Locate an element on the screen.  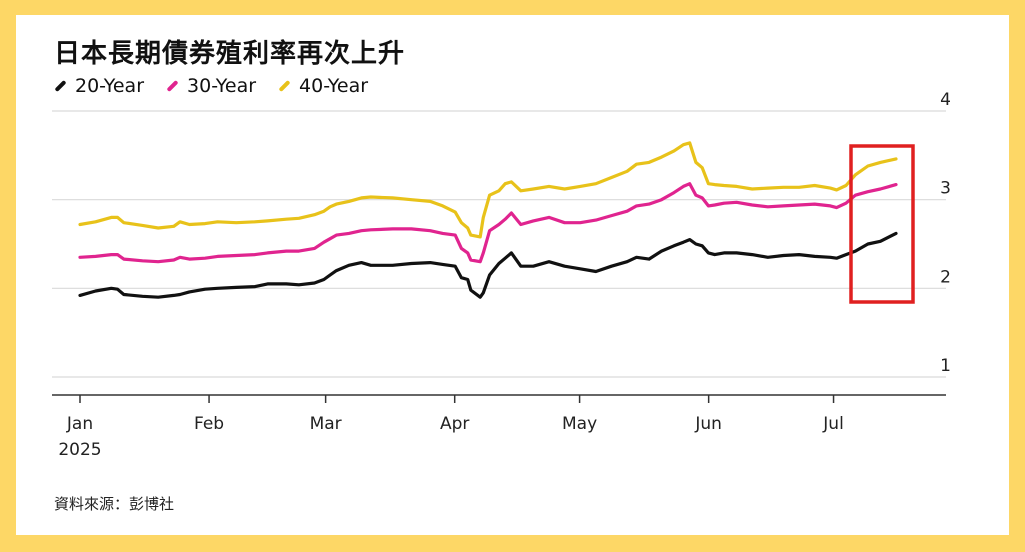
y-tick-label-2: 2 is located at coordinates (945, 277).